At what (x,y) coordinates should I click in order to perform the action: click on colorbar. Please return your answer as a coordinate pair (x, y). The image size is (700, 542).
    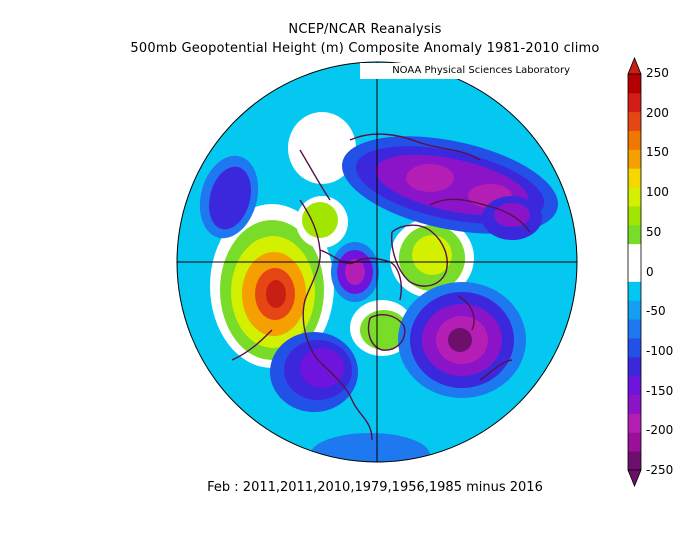
    Looking at the image, I should click on (634, 272).